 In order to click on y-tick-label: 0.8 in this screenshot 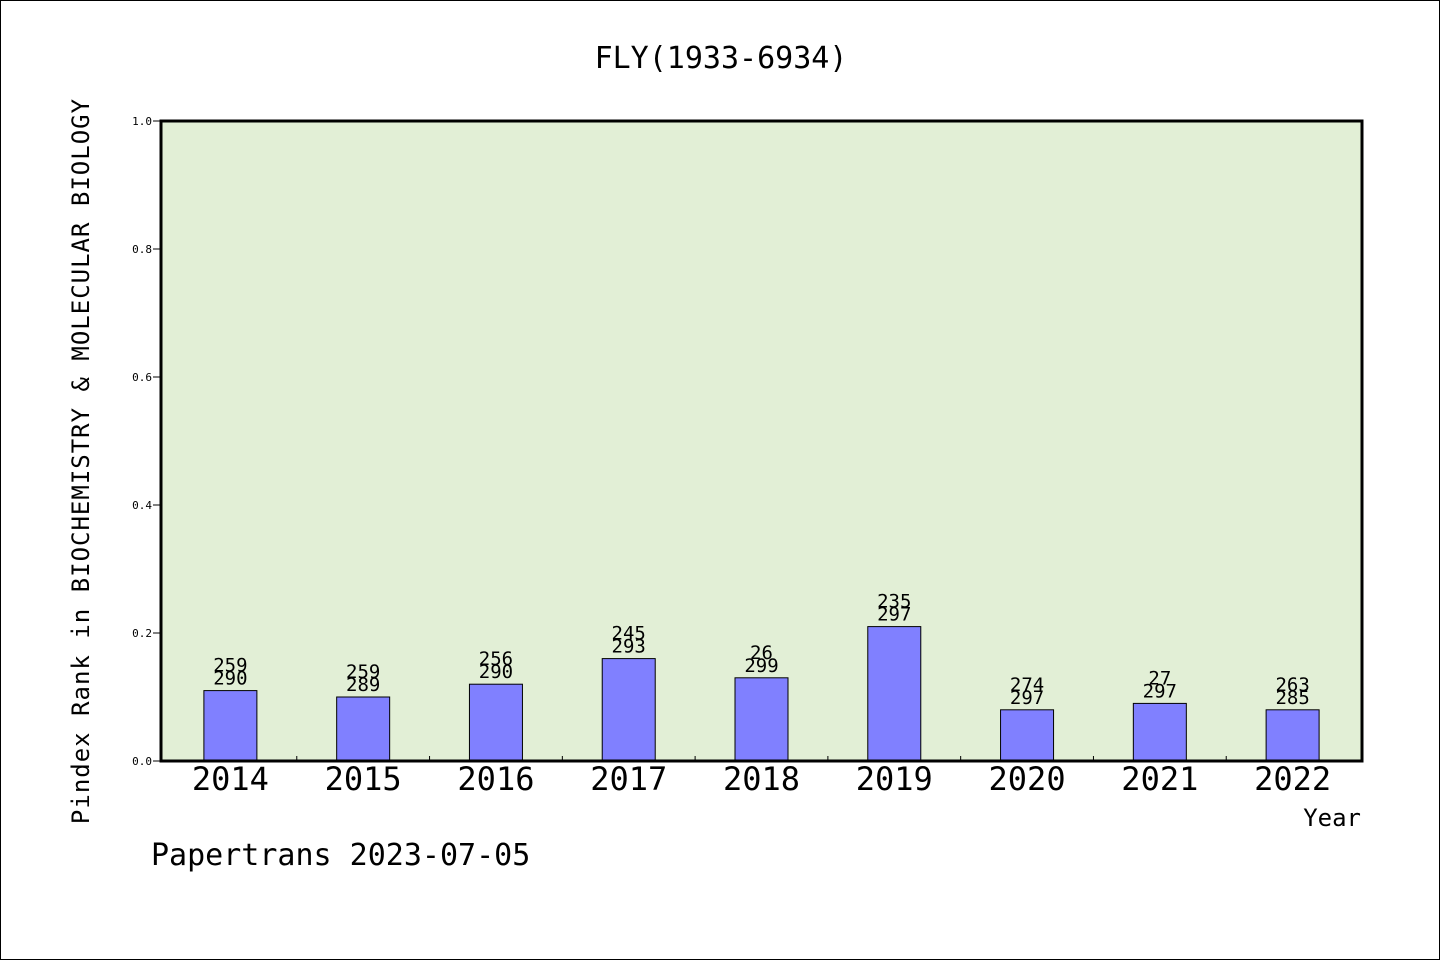, I will do `click(142, 249)`.